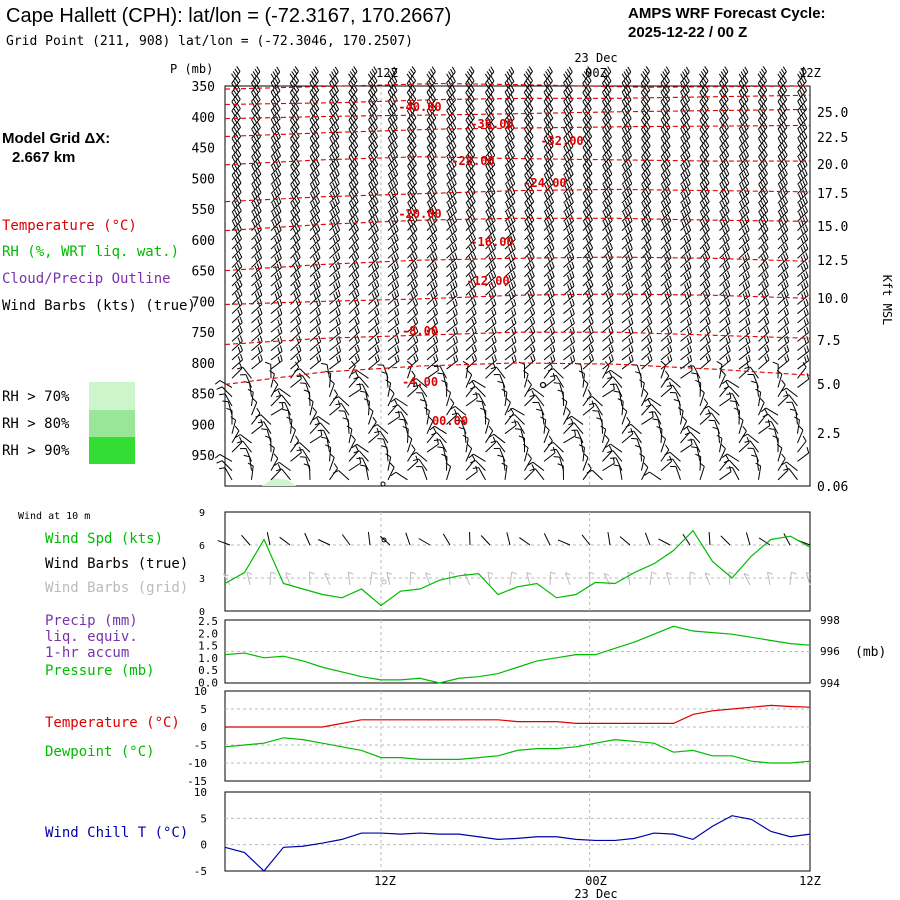  Describe the element at coordinates (387, 73) in the screenshot. I see `top-tick-12z-a: 12Z` at that location.